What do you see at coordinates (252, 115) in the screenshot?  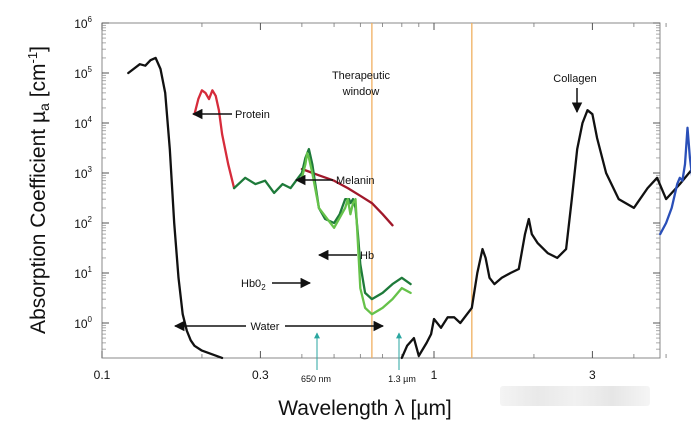 I see `annotation-protein: Protein` at bounding box center [252, 115].